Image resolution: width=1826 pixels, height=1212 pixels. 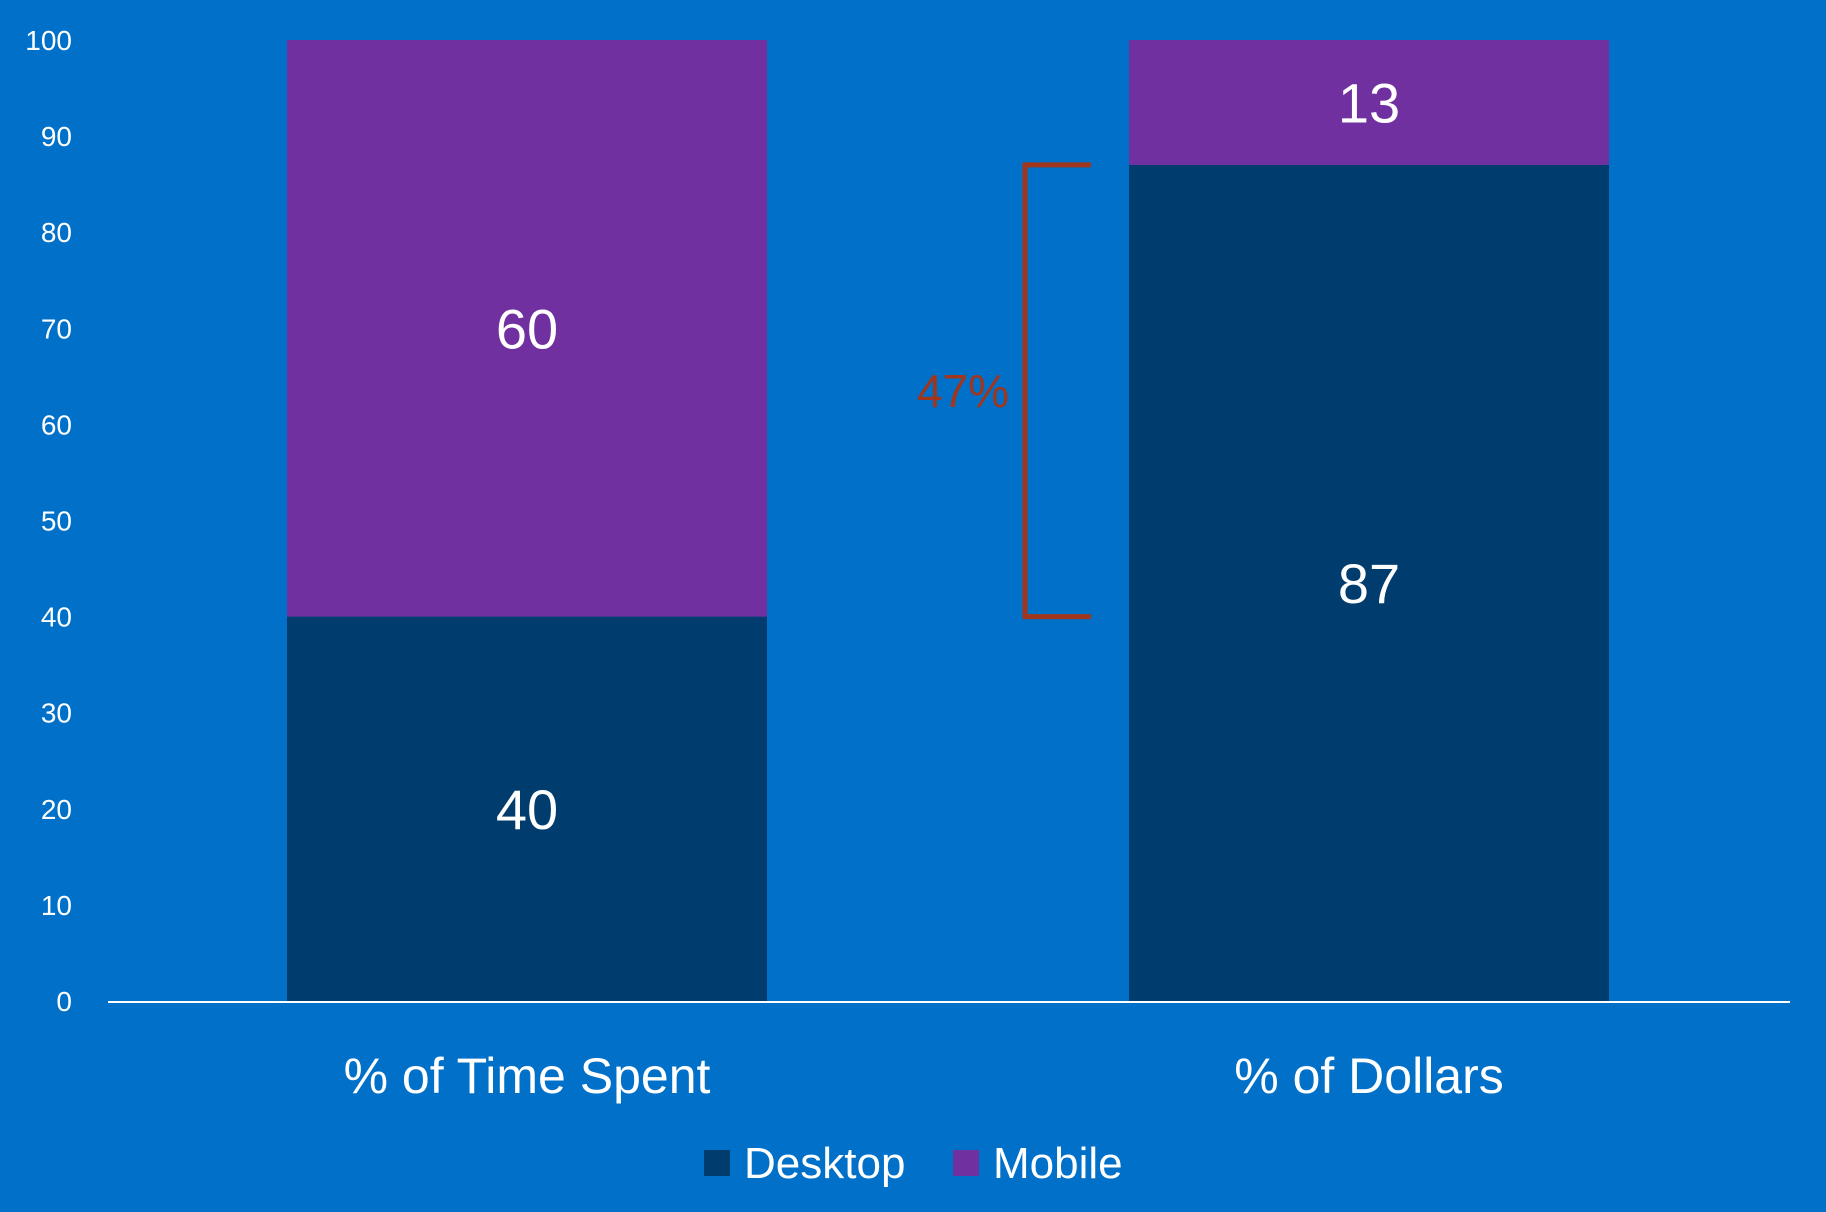 I want to click on legend-swatch-desktop, so click(x=717, y=1163).